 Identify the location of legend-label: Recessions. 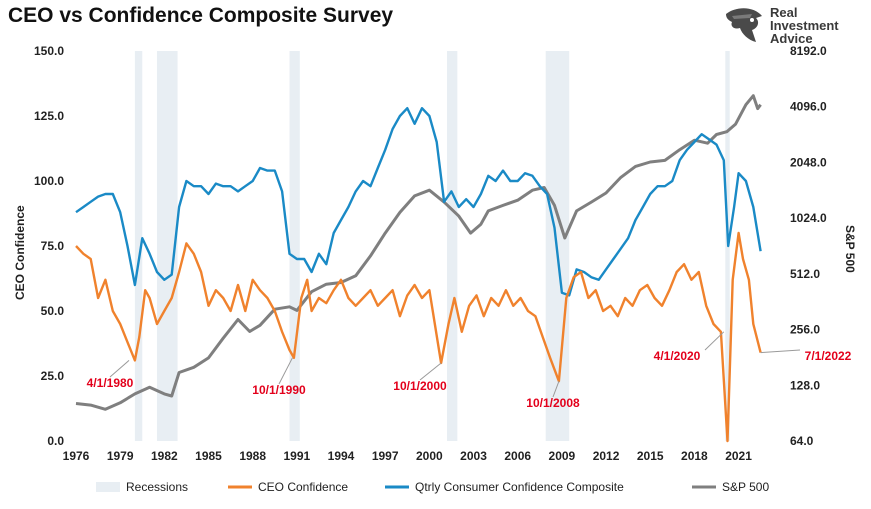
(157, 487).